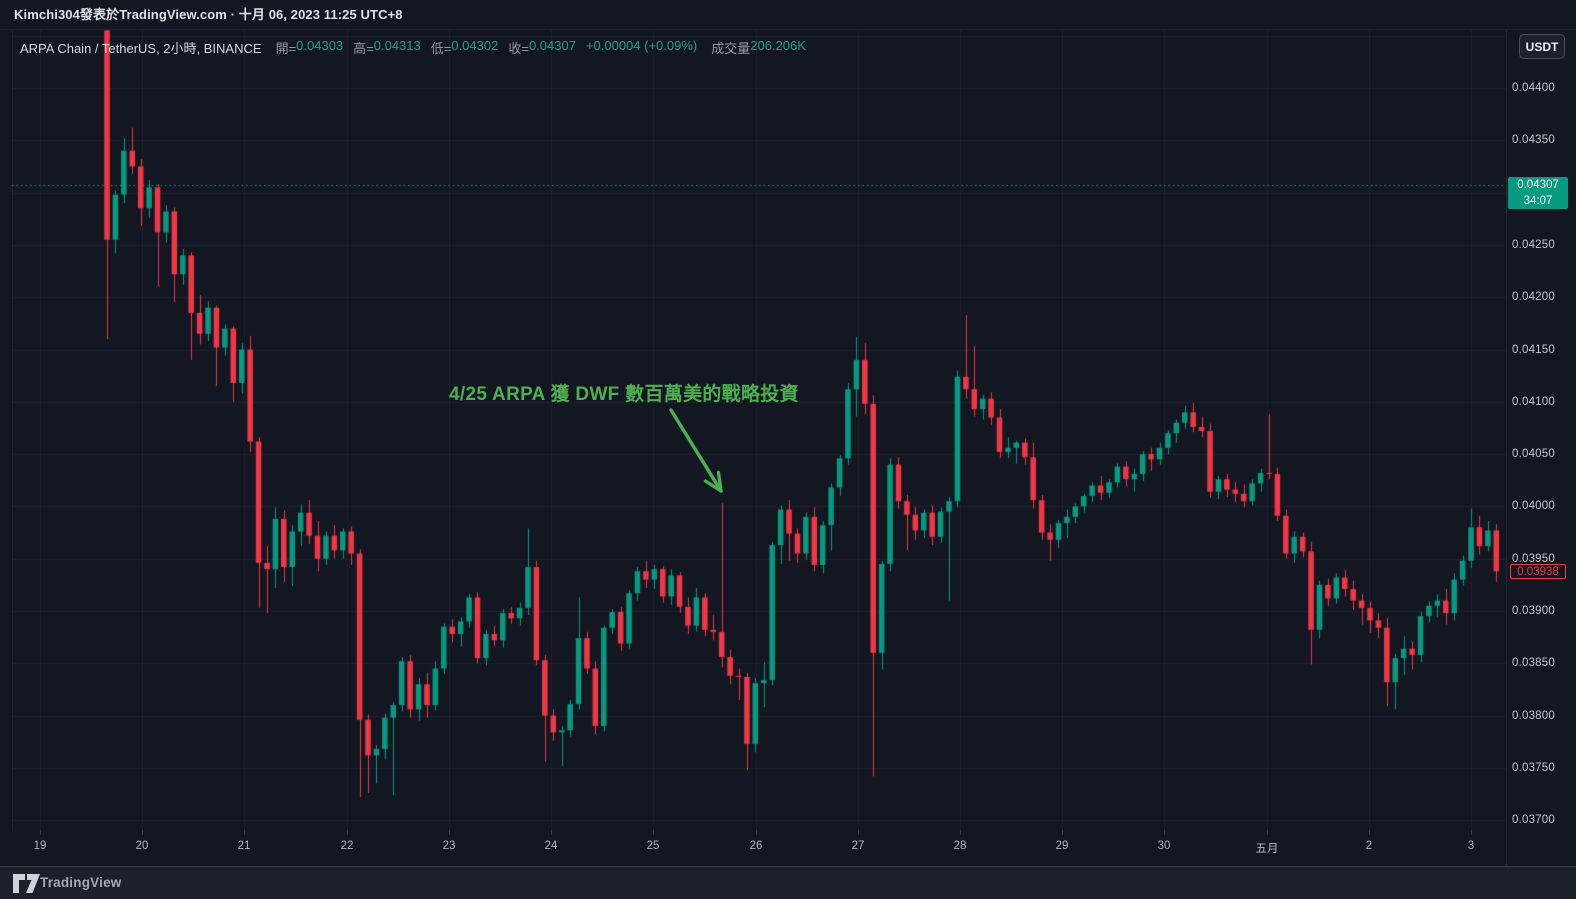 Image resolution: width=1576 pixels, height=899 pixels. What do you see at coordinates (1533, 611) in the screenshot?
I see `price-tick-label: 0.03900` at bounding box center [1533, 611].